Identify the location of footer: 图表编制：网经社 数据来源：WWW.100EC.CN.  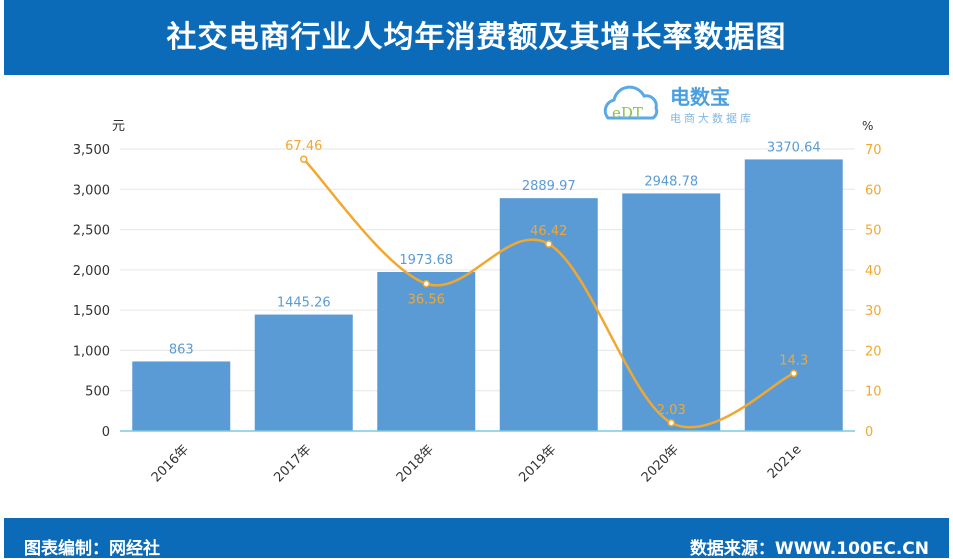
(476, 538).